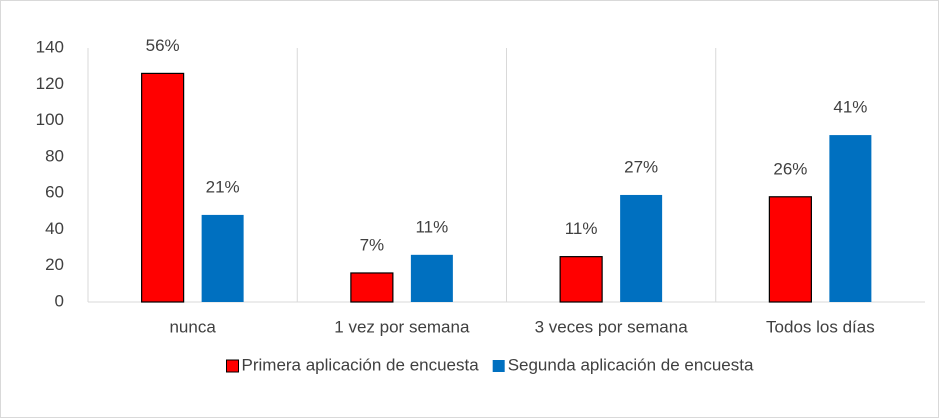  What do you see at coordinates (372, 244) in the screenshot?
I see `data-label: 7%` at bounding box center [372, 244].